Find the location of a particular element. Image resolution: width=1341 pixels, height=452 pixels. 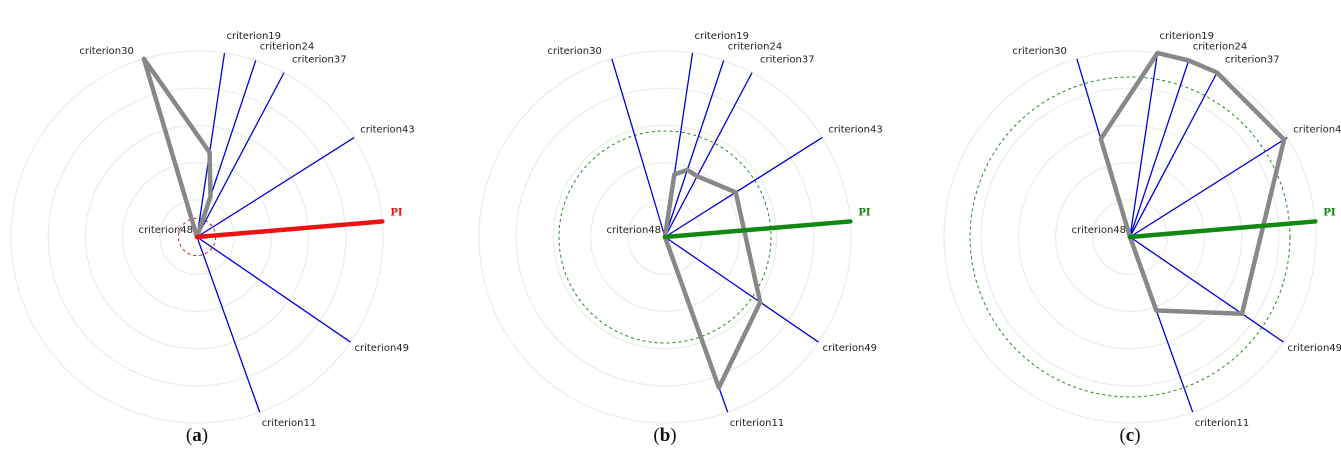

panel-caption-c: (c) is located at coordinates (1129, 435).